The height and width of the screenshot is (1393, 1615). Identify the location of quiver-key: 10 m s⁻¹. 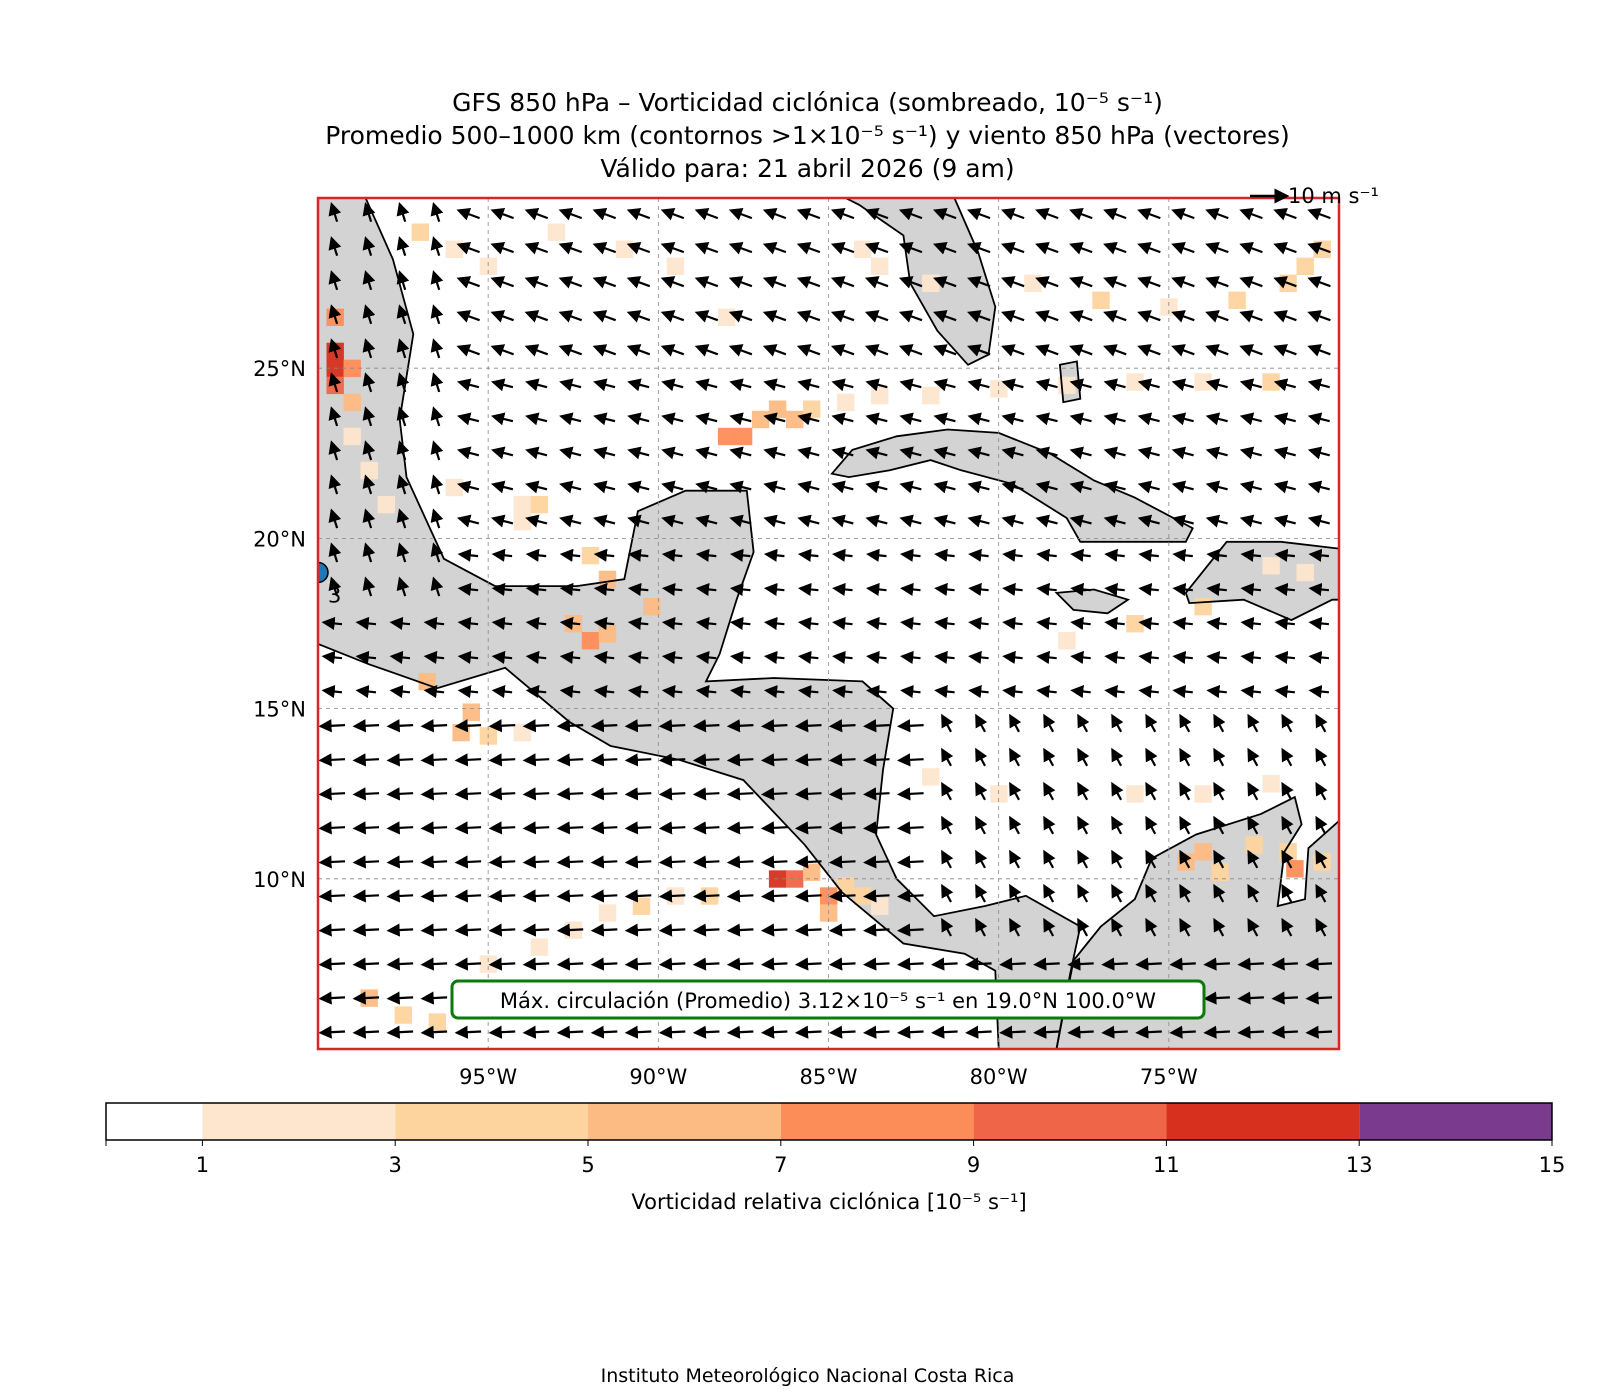
(1314, 196).